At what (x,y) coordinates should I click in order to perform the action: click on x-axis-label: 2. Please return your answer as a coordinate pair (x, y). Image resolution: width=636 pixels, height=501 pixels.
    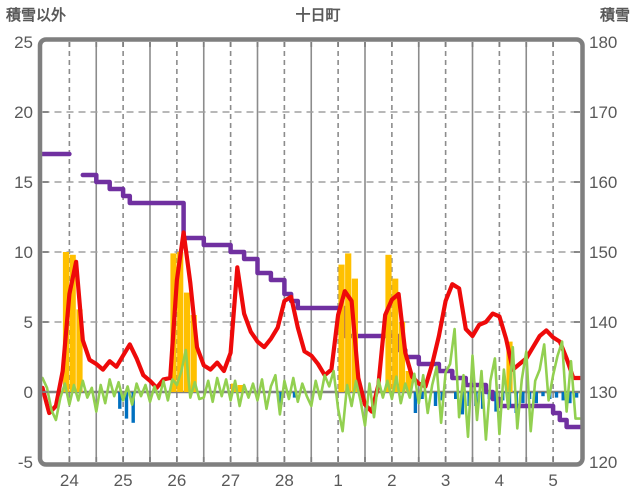
    Looking at the image, I should click on (391, 480).